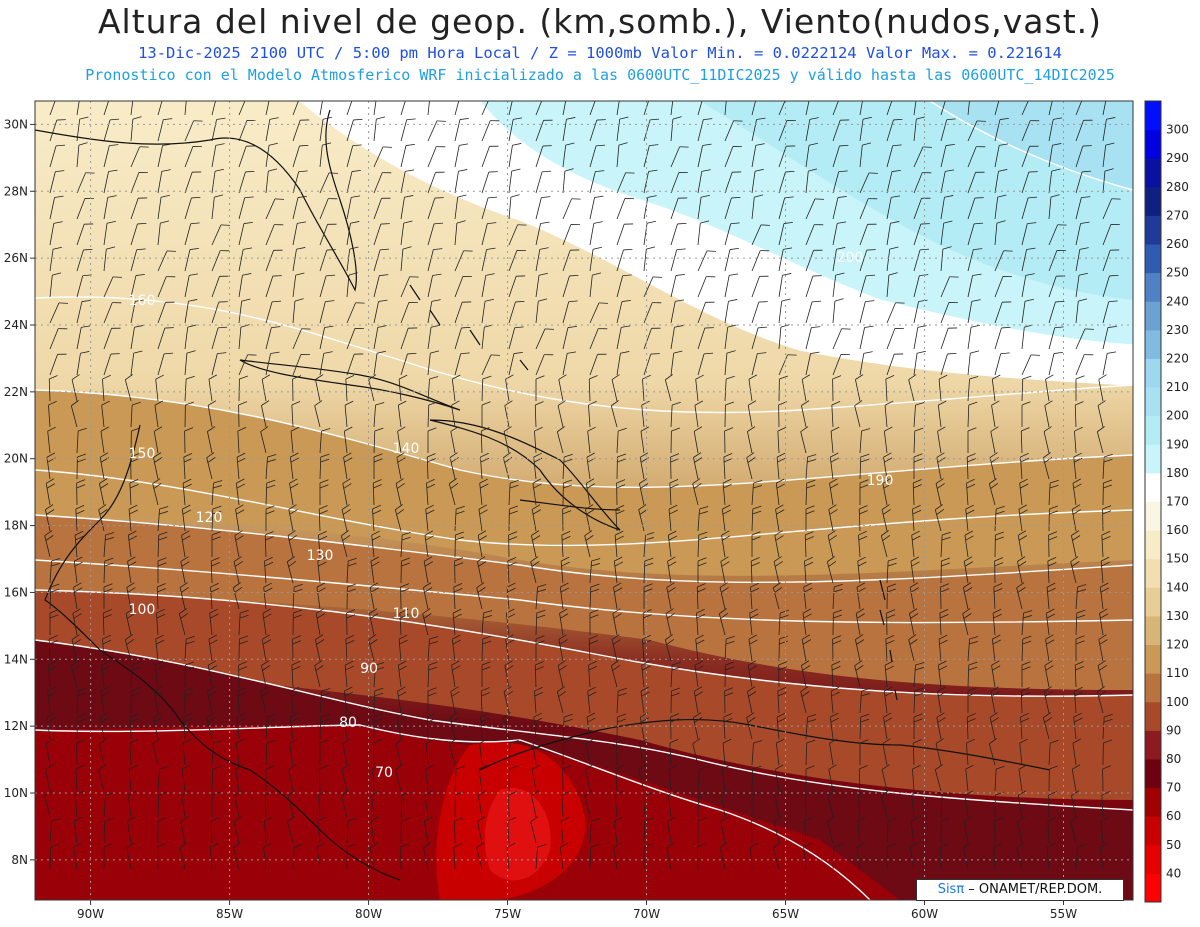 The width and height of the screenshot is (1200, 927). Describe the element at coordinates (90, 914) in the screenshot. I see `lon-tick-label: 90W` at that location.